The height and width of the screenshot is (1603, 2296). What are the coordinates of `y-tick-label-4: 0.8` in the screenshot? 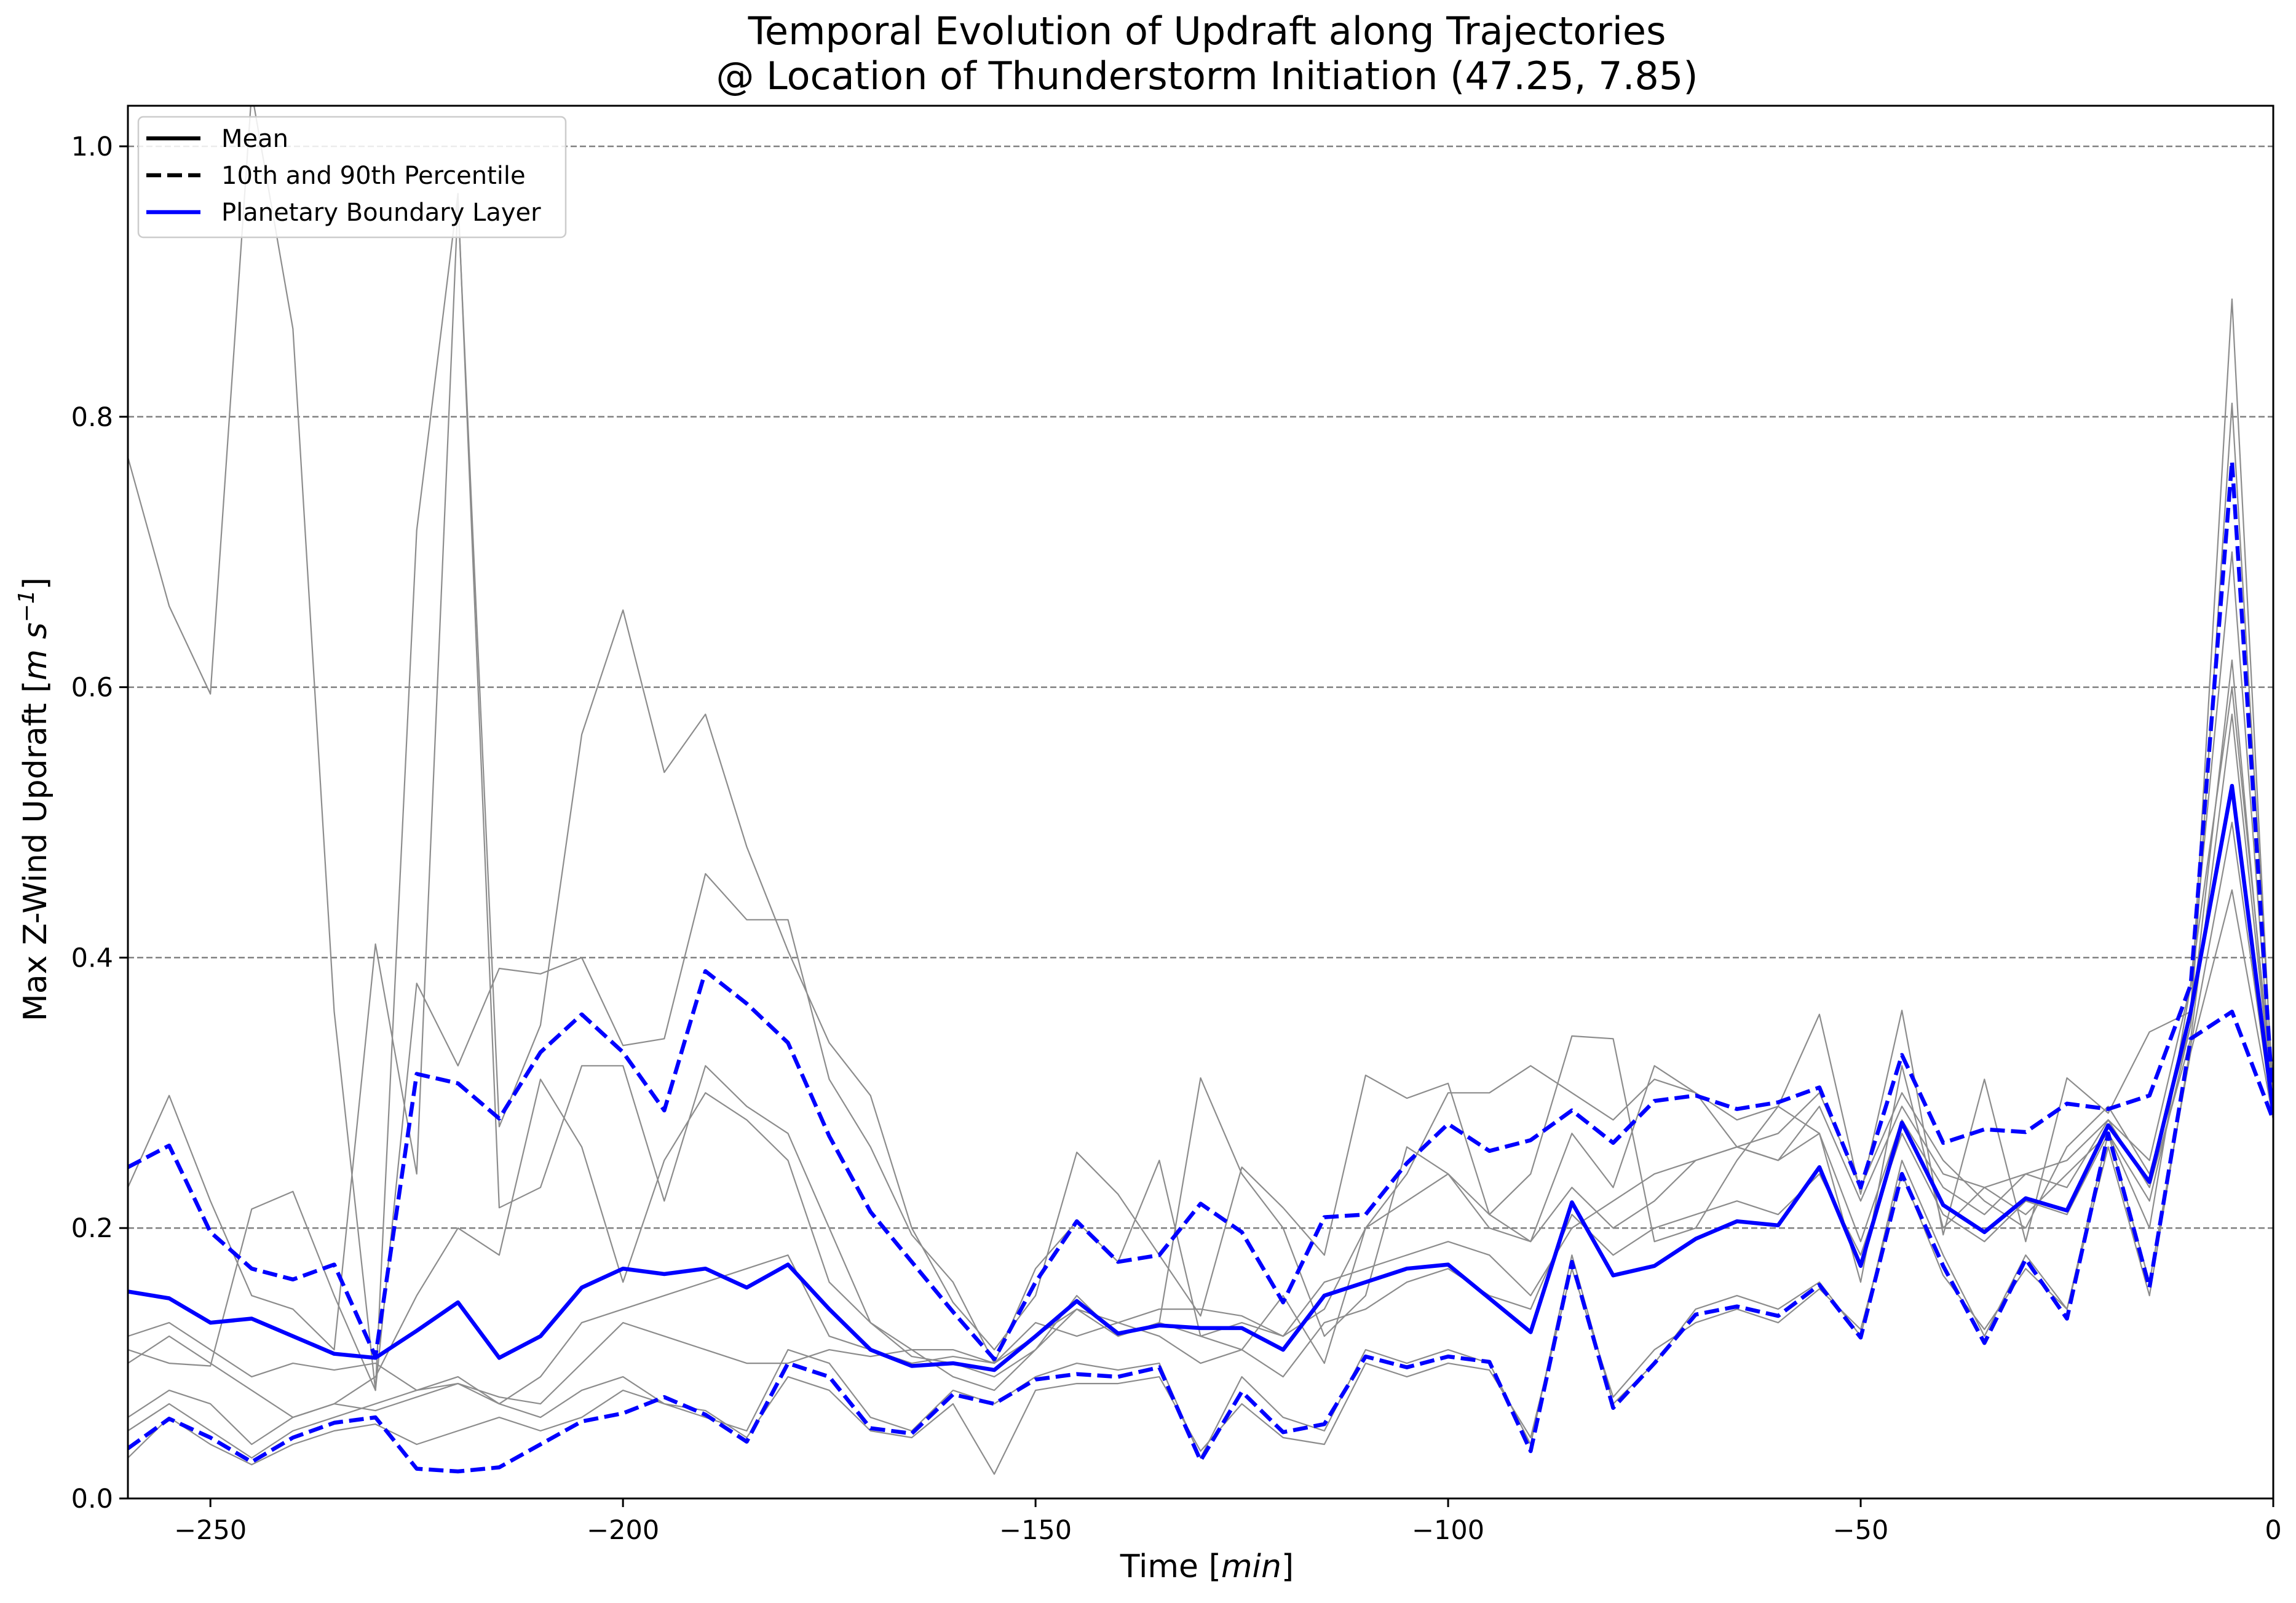 It's located at (92, 417).